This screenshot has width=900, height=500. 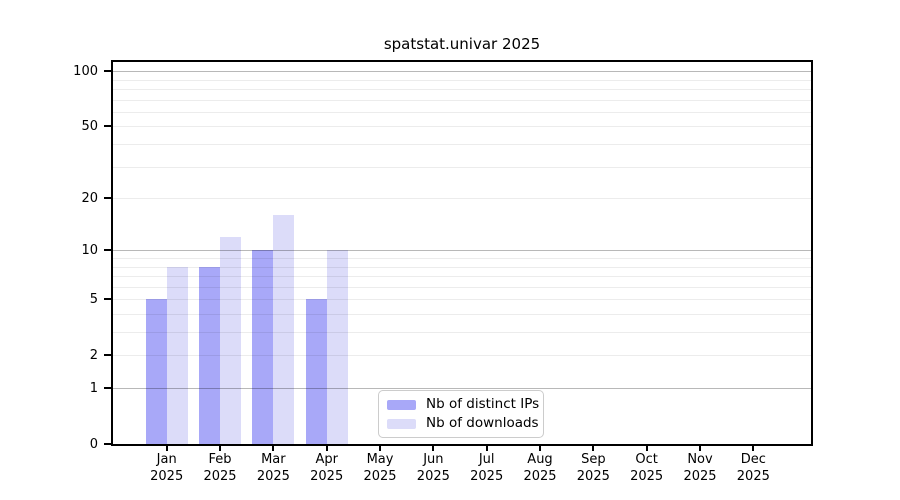 What do you see at coordinates (487, 468) in the screenshot?
I see `x-tick-label: Jul 2025` at bounding box center [487, 468].